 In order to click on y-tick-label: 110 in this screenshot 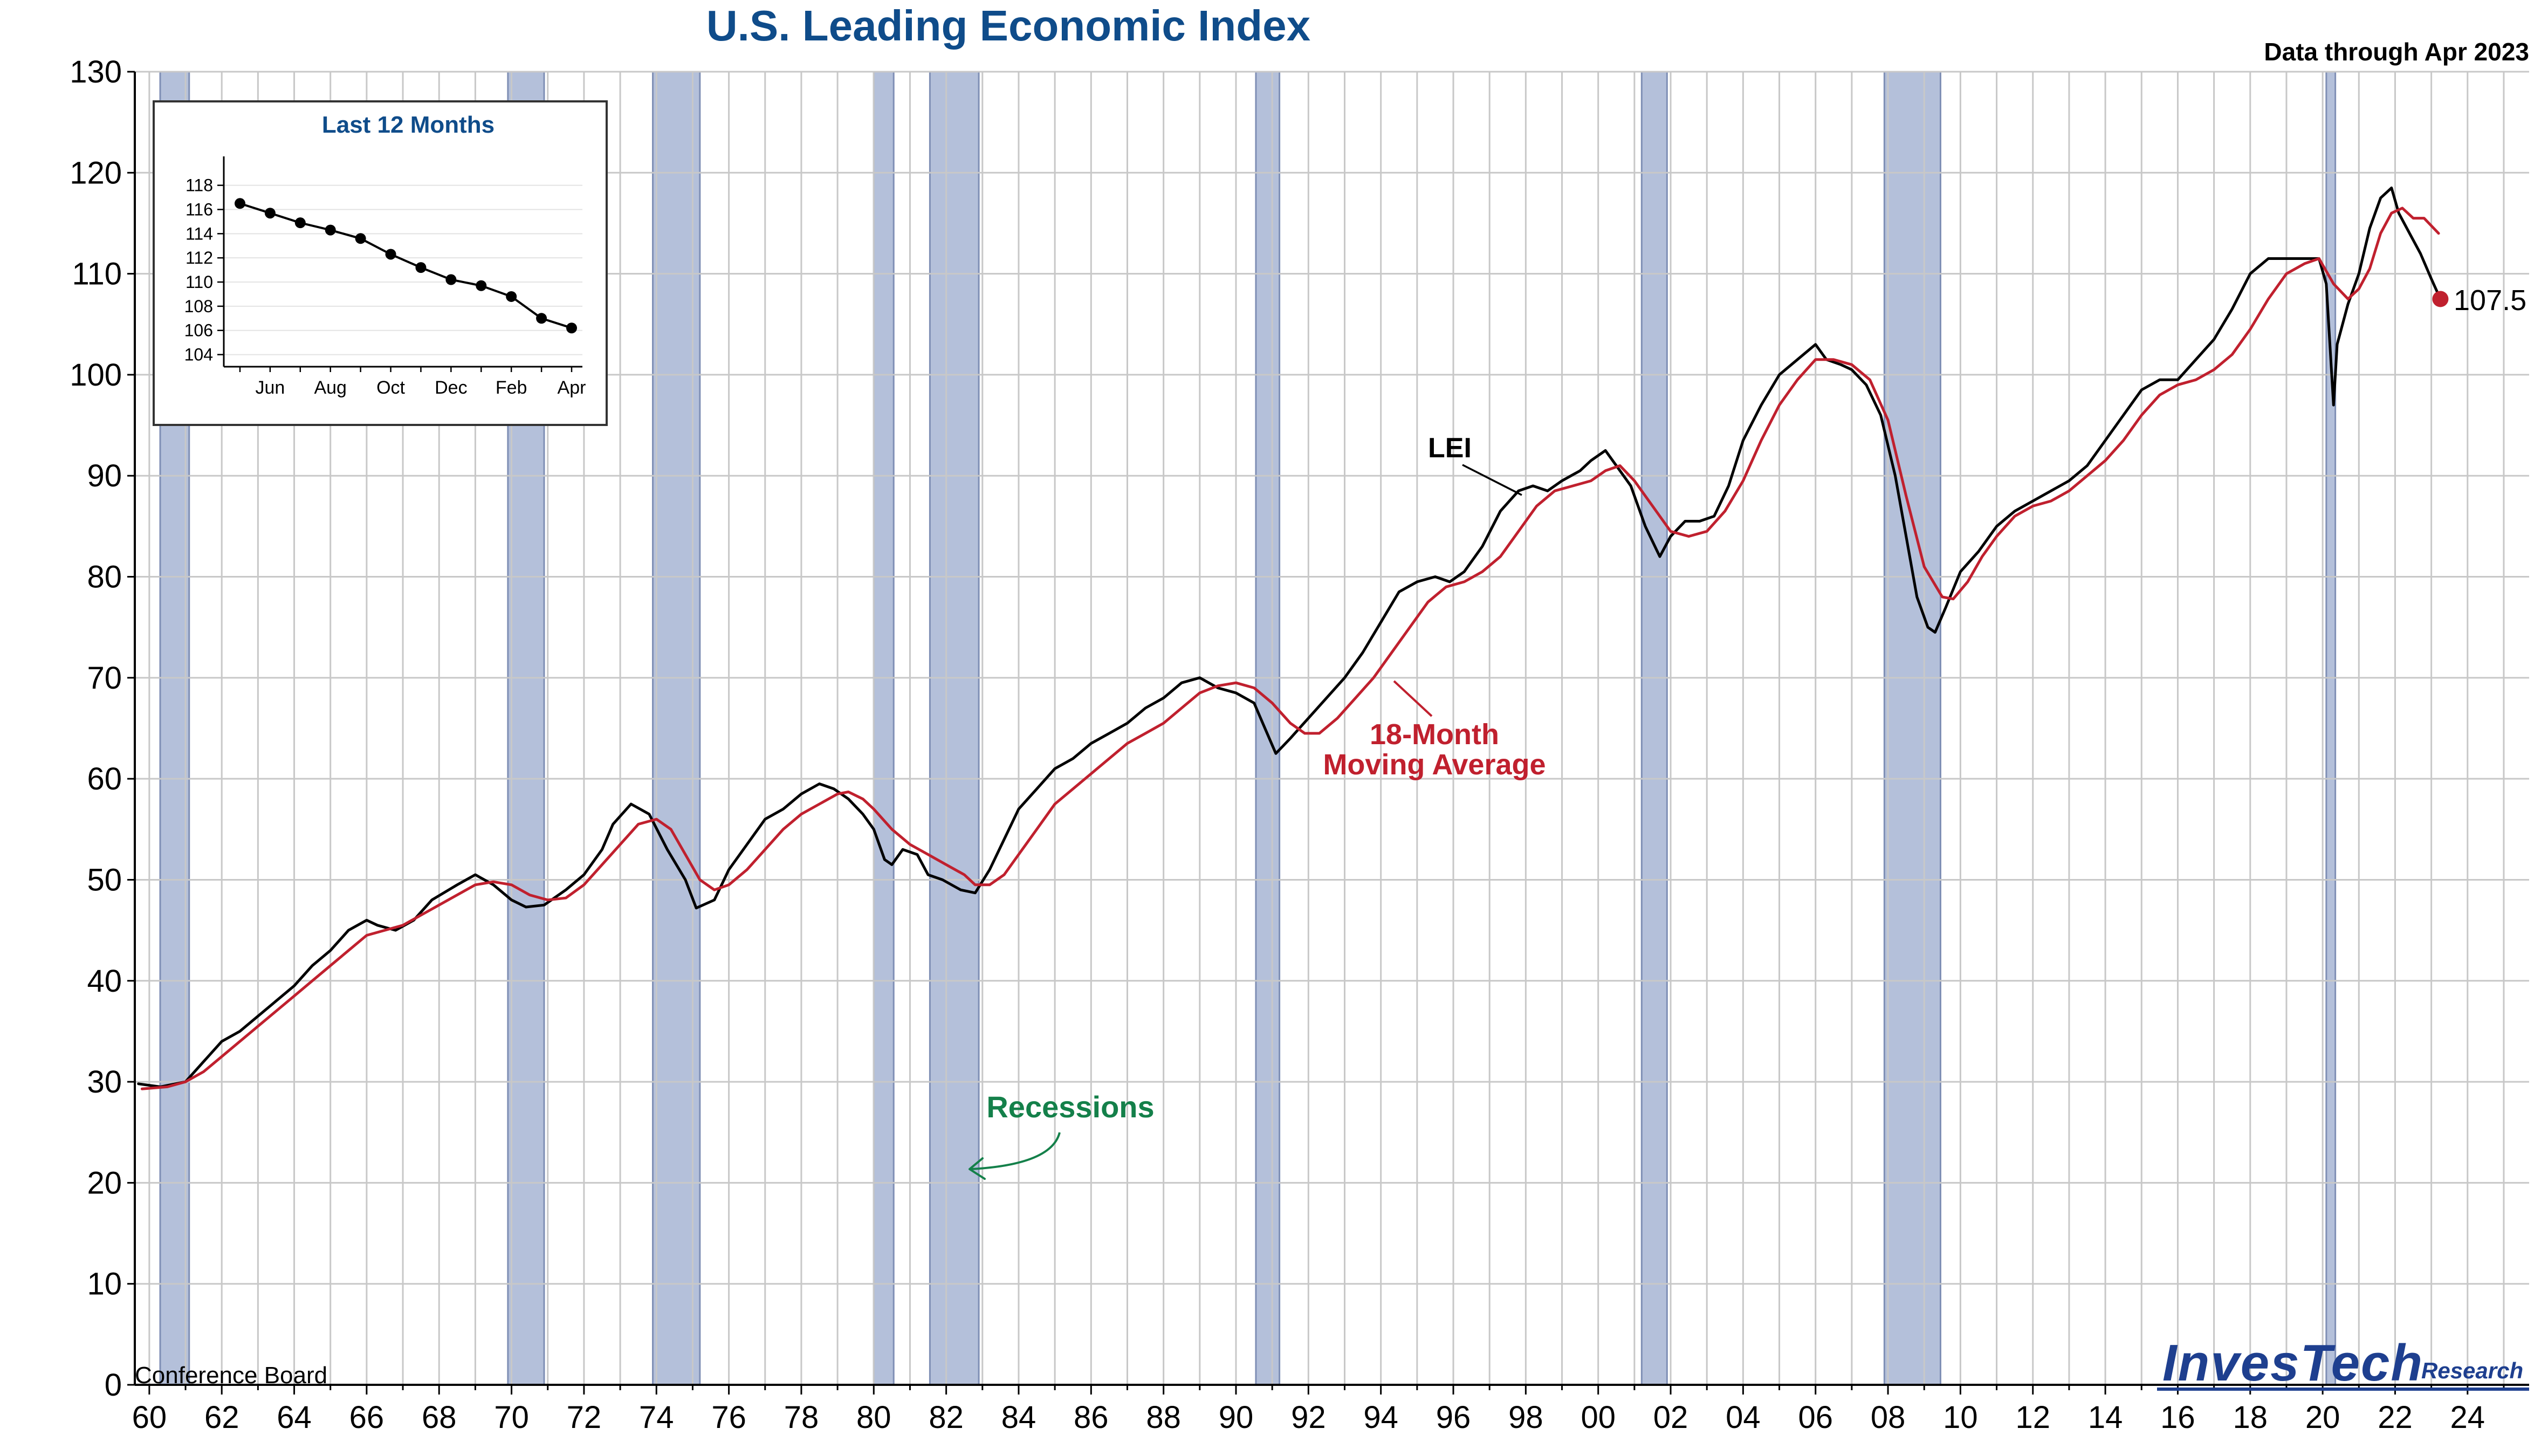, I will do `click(97, 274)`.